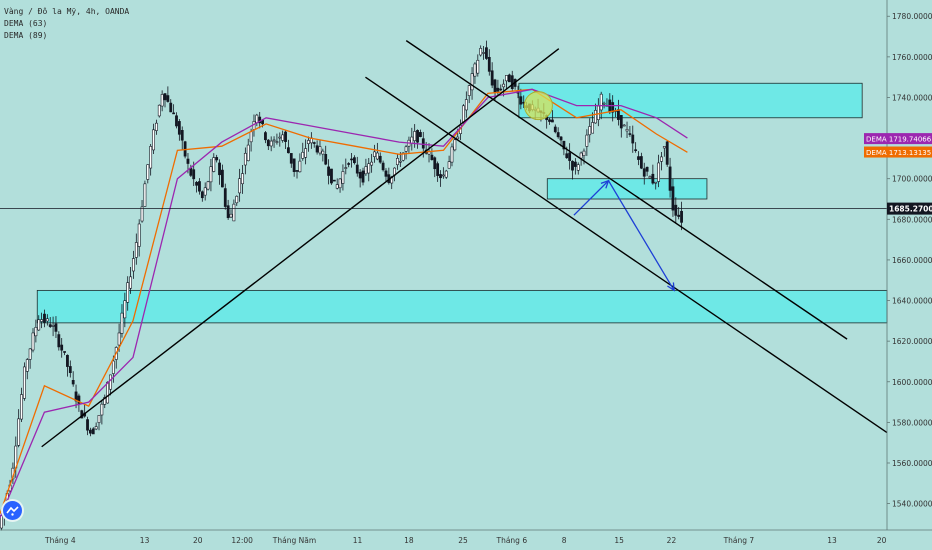 The image size is (932, 550). Describe the element at coordinates (26, 23) in the screenshot. I see `indicator-dema-63: DEMA (63)` at that location.